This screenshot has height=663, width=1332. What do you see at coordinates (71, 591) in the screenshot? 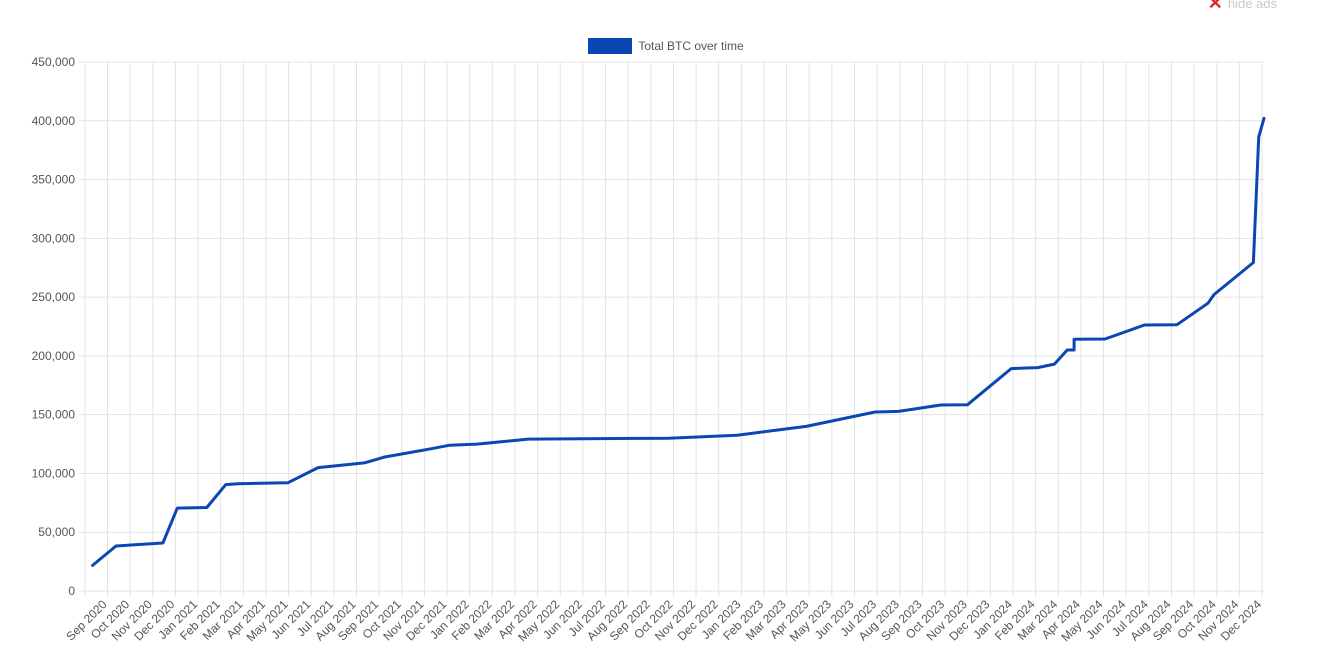
I see `y-tick-label: 0` at bounding box center [71, 591].